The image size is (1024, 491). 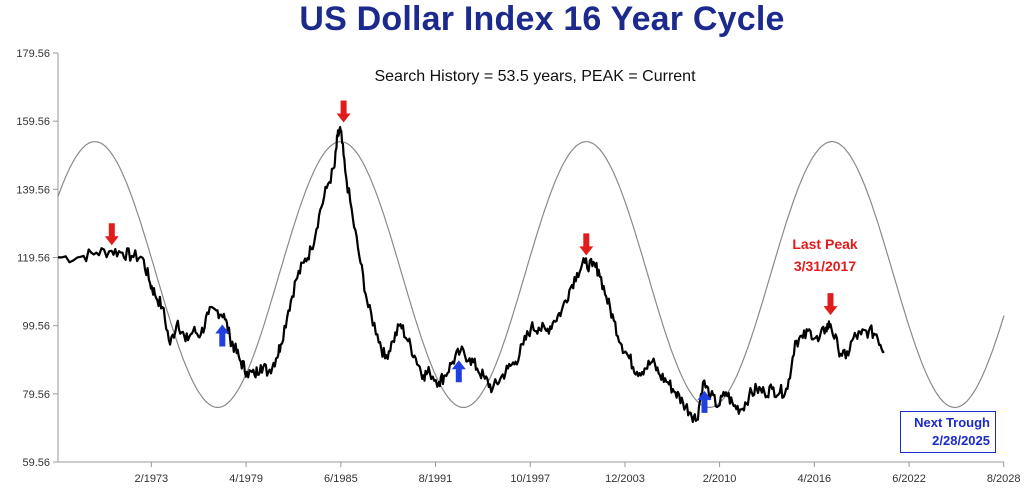 What do you see at coordinates (625, 479) in the screenshot?
I see `x-tick-label: 12/2003` at bounding box center [625, 479].